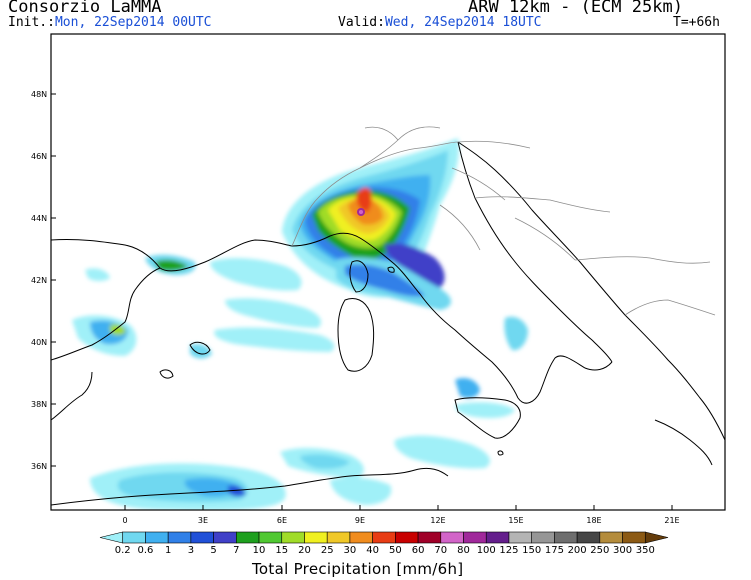  I want to click on colorbar-level-label: 0.2, so click(123, 550).